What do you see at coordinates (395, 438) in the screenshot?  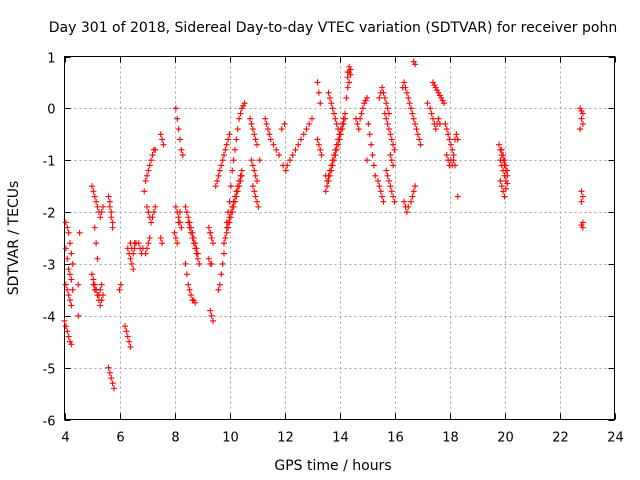 I see `x-tick-label: 16` at bounding box center [395, 438].